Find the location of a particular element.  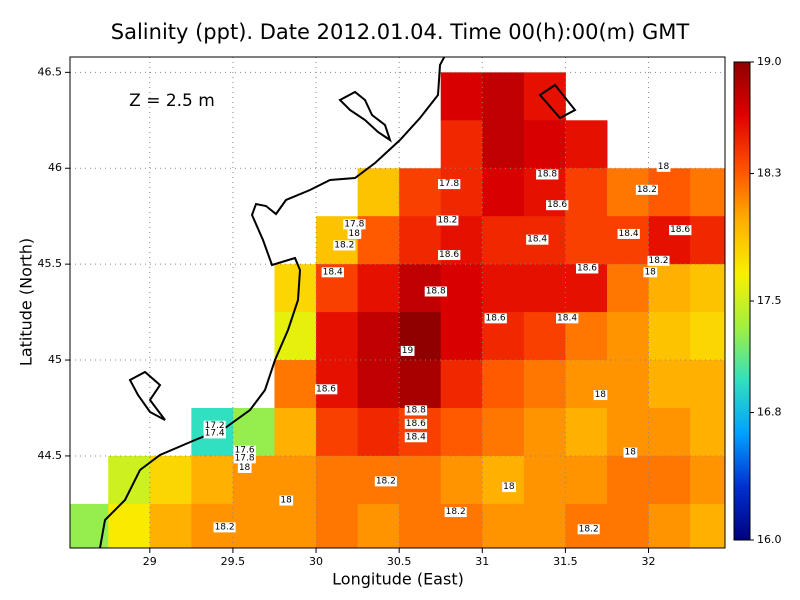

annotation: Z = 2.5 m is located at coordinates (172, 101).